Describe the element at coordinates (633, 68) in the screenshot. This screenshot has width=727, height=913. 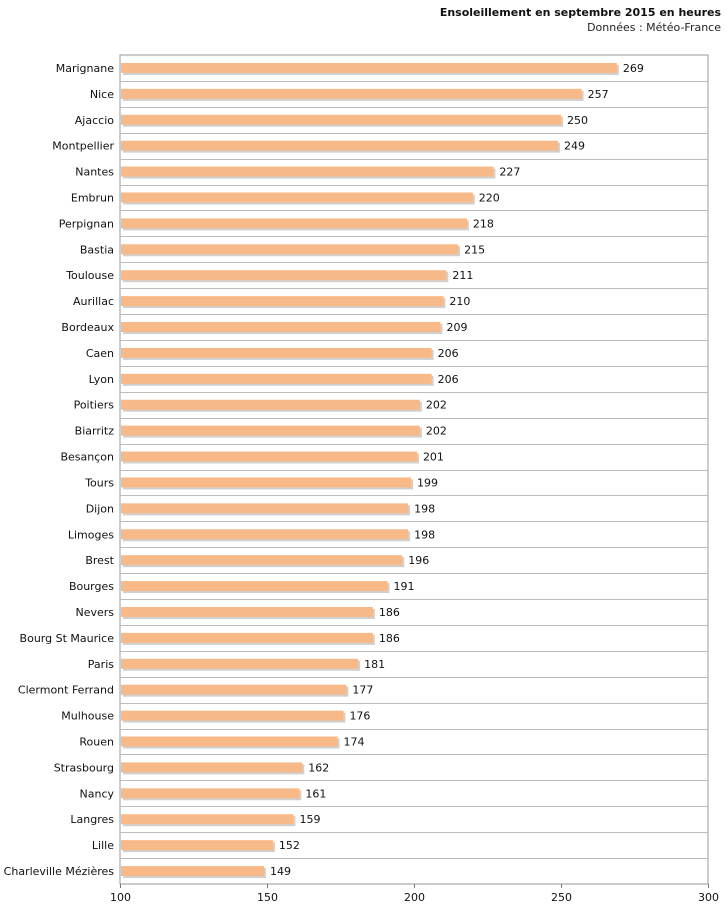
I see `value-label: 269` at that location.